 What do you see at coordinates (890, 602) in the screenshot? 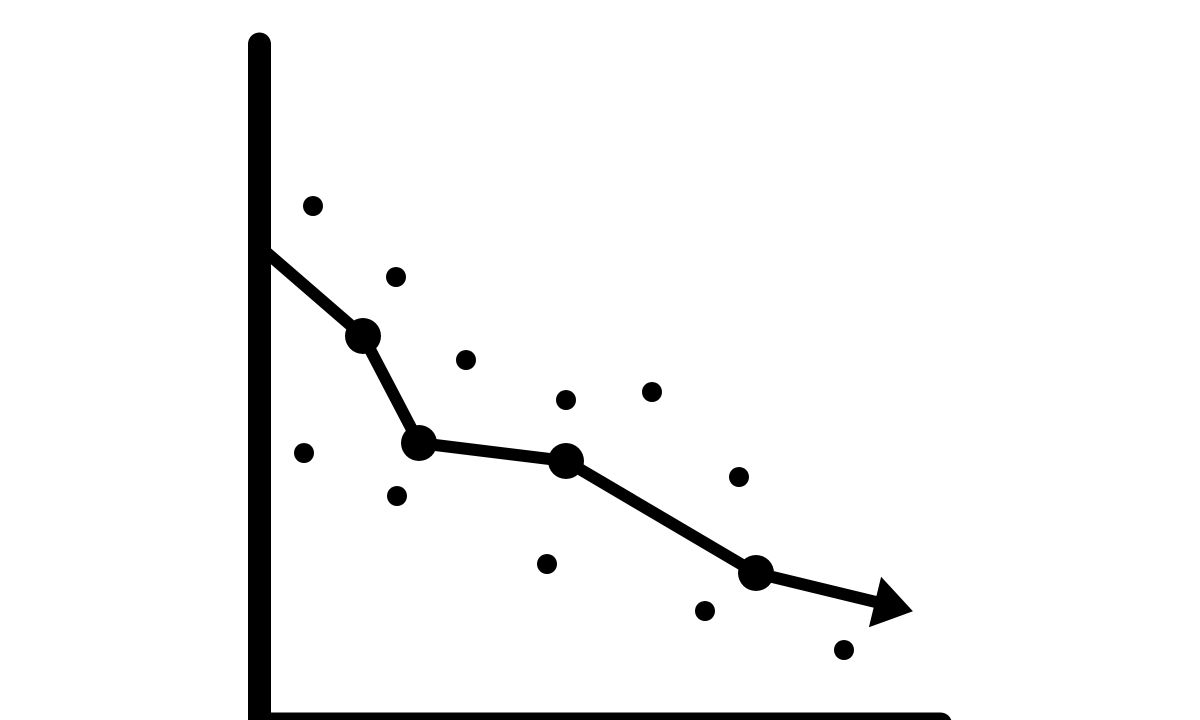
I see `trend-arrowhead` at bounding box center [890, 602].